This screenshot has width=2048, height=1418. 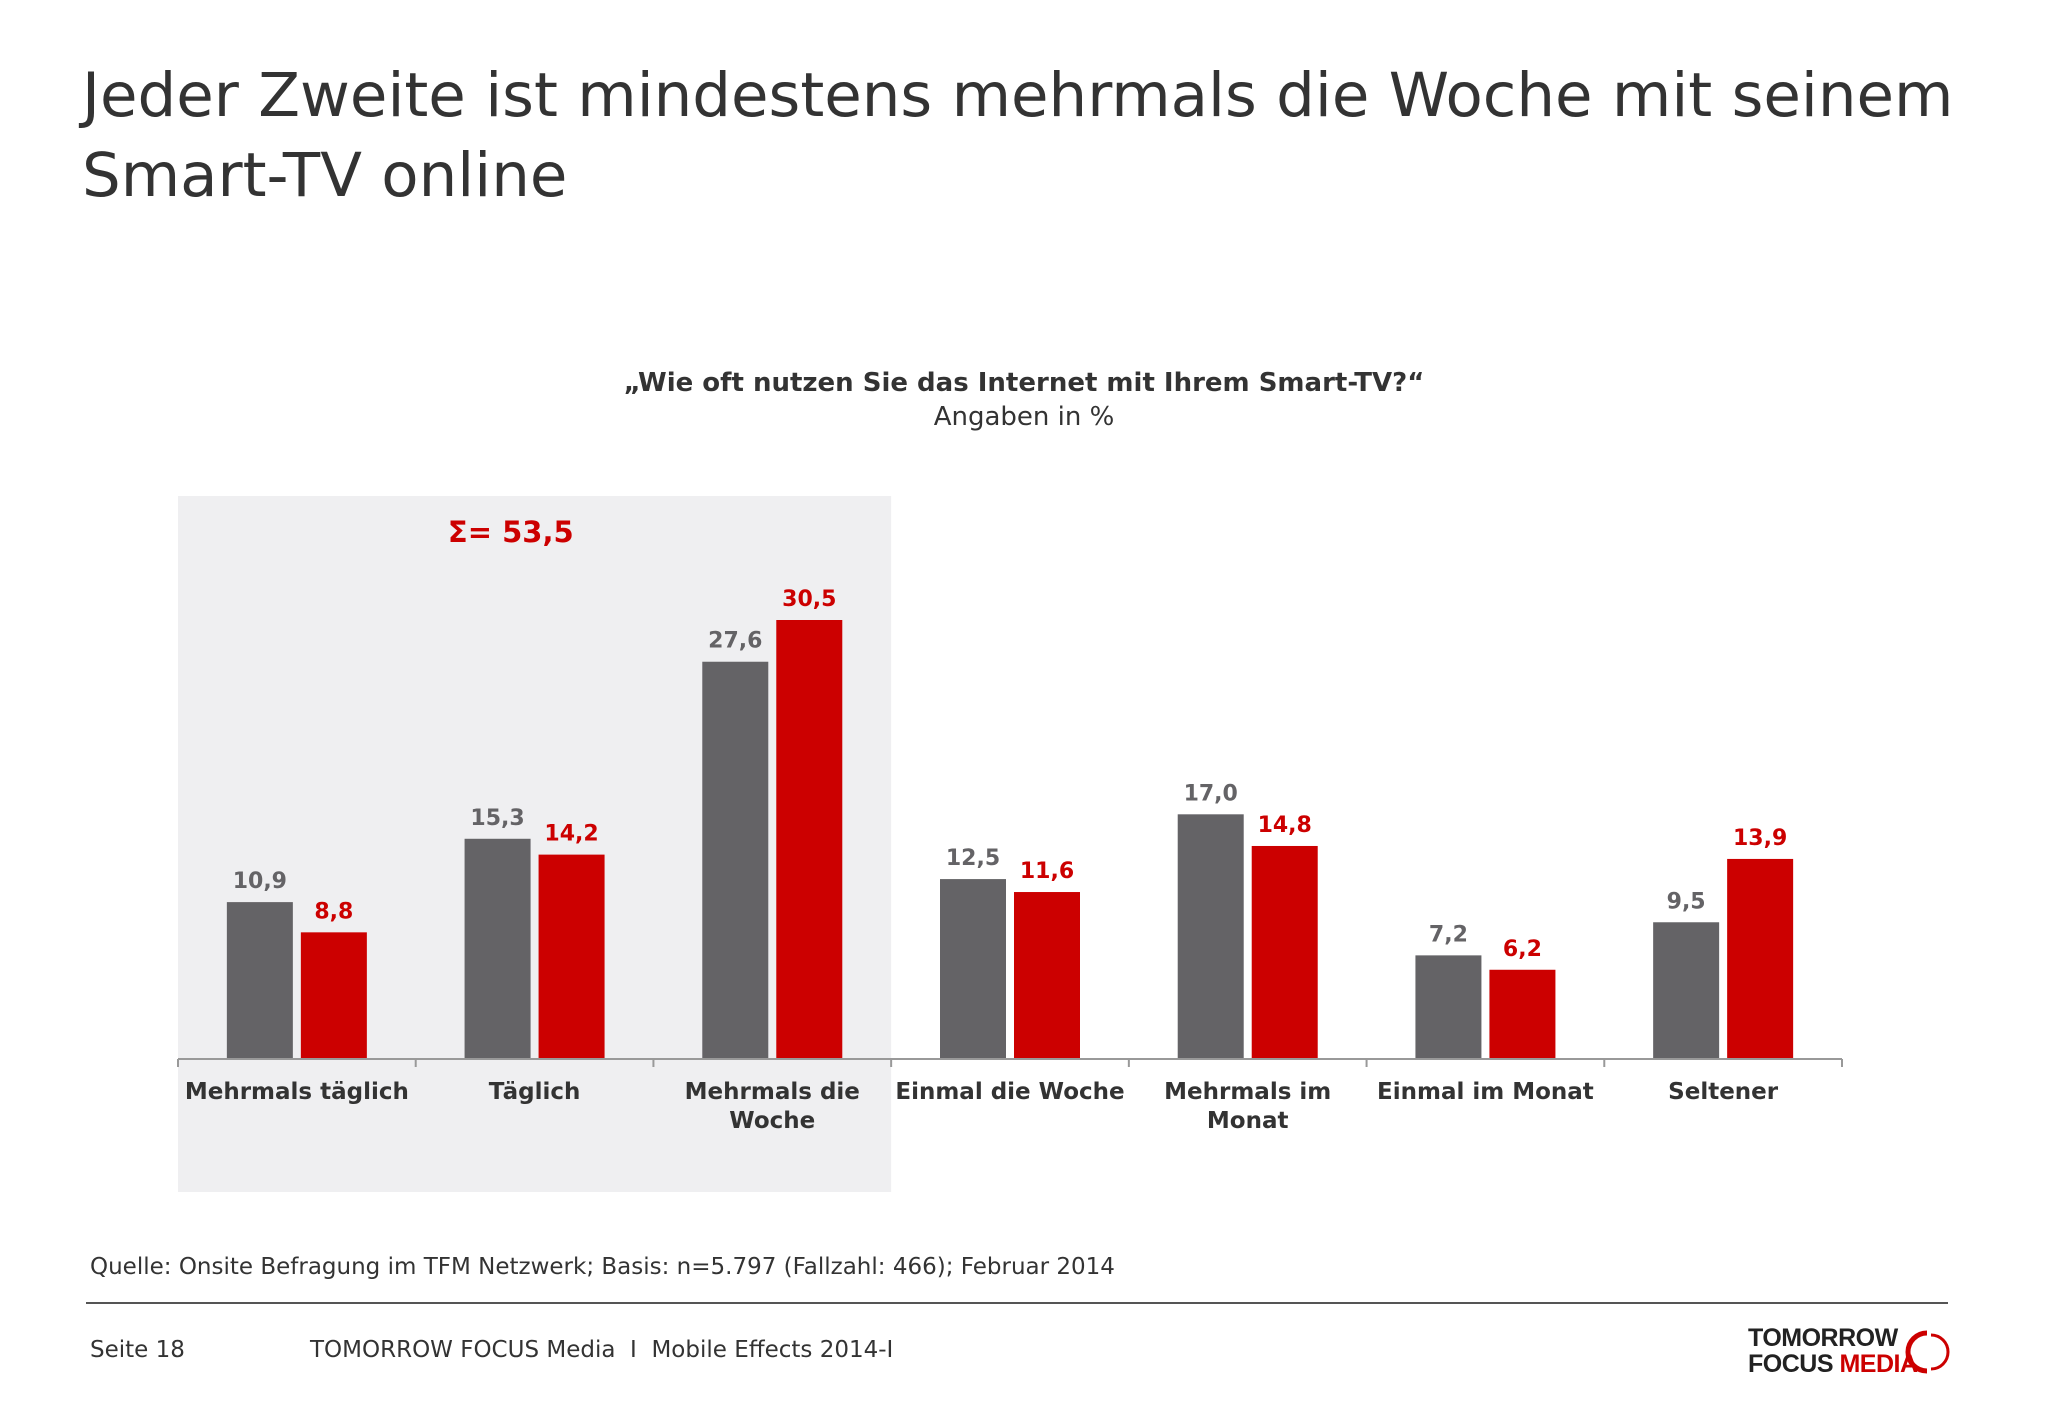 I want to click on footer-divider, so click(x=1017, y=1303).